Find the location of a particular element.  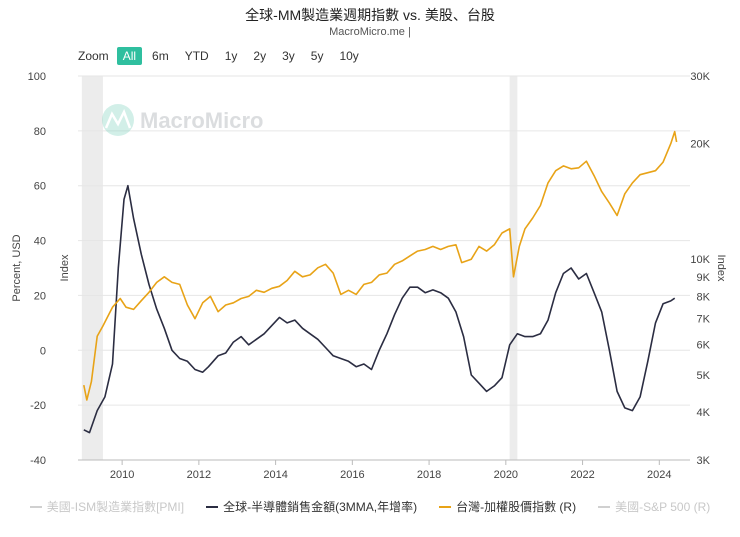

zoom-bar: Zoom All 6m YTD 1y 2y 3y 5y 10y is located at coordinates (221, 56).